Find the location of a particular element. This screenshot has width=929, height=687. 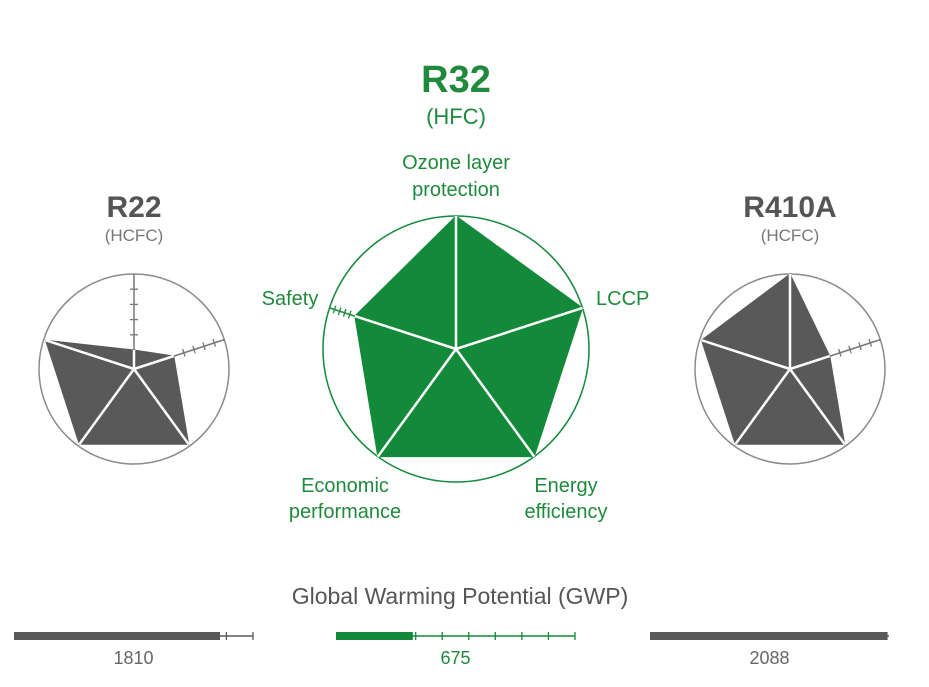

r410a-axis-rest-lccp is located at coordinates (855, 347).